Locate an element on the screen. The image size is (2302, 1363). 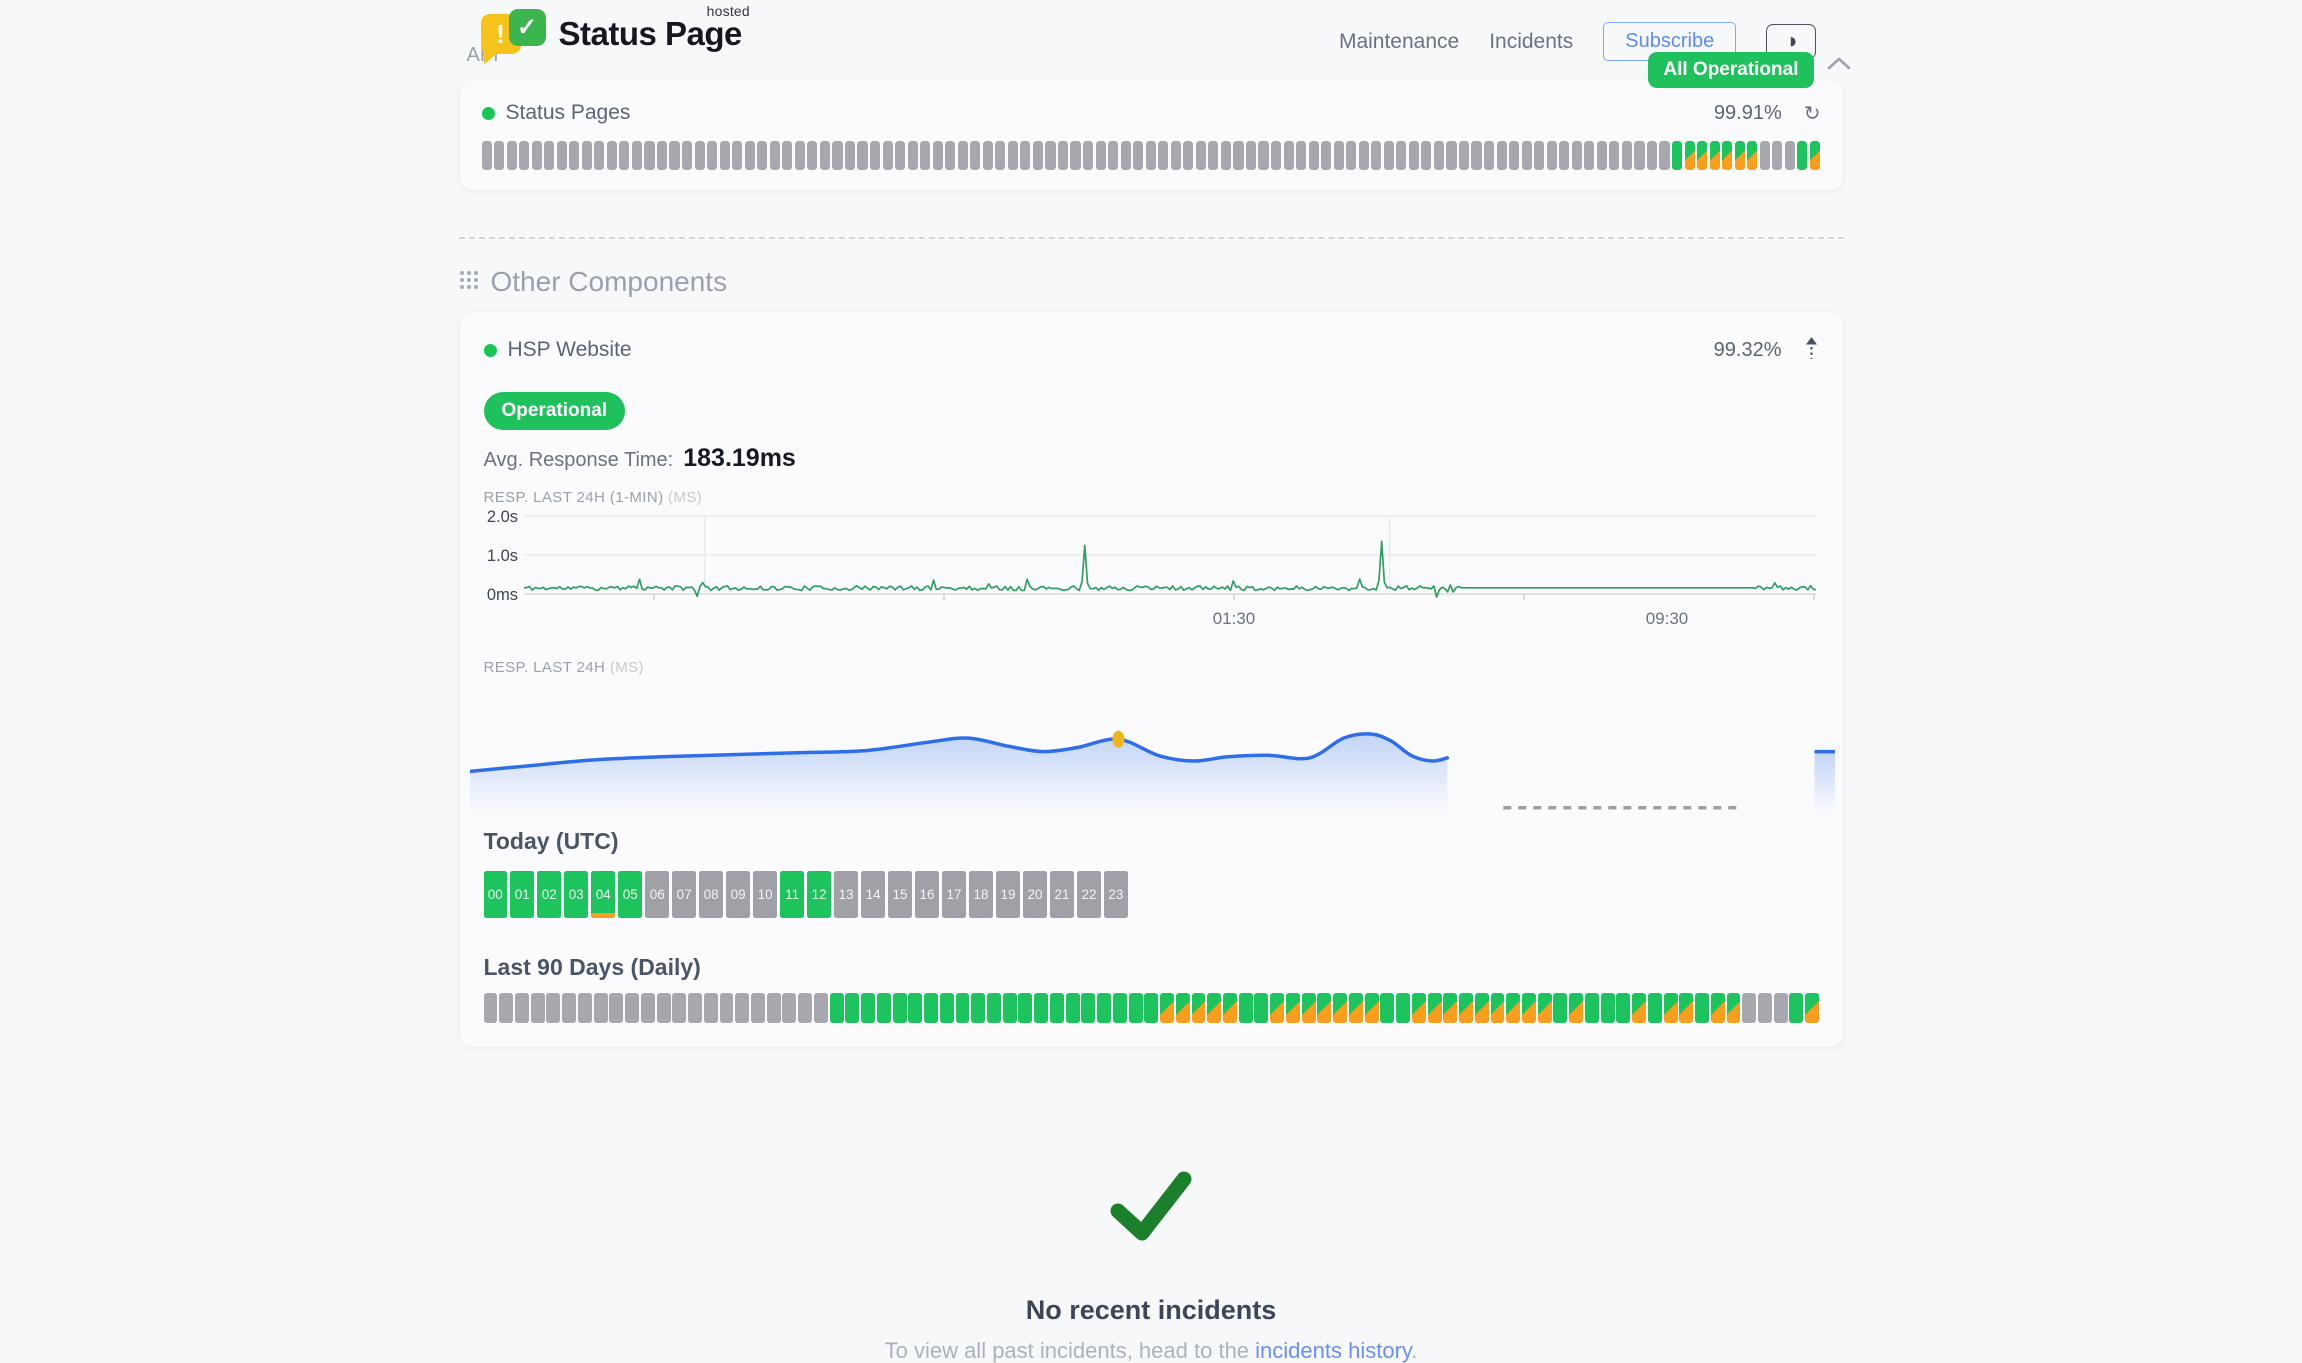
hour-block-06: 06 is located at coordinates (657, 894).